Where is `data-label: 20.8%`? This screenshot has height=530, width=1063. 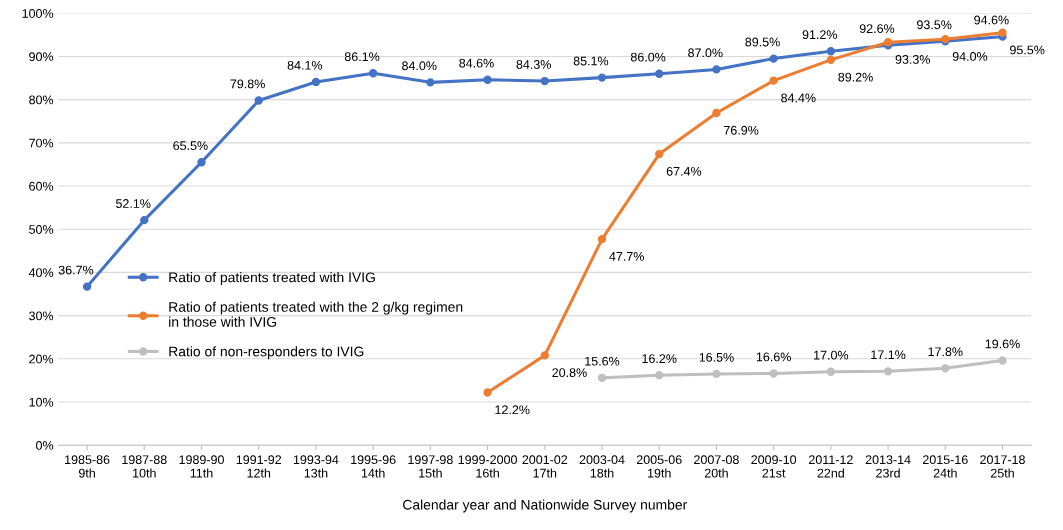
data-label: 20.8% is located at coordinates (569, 373).